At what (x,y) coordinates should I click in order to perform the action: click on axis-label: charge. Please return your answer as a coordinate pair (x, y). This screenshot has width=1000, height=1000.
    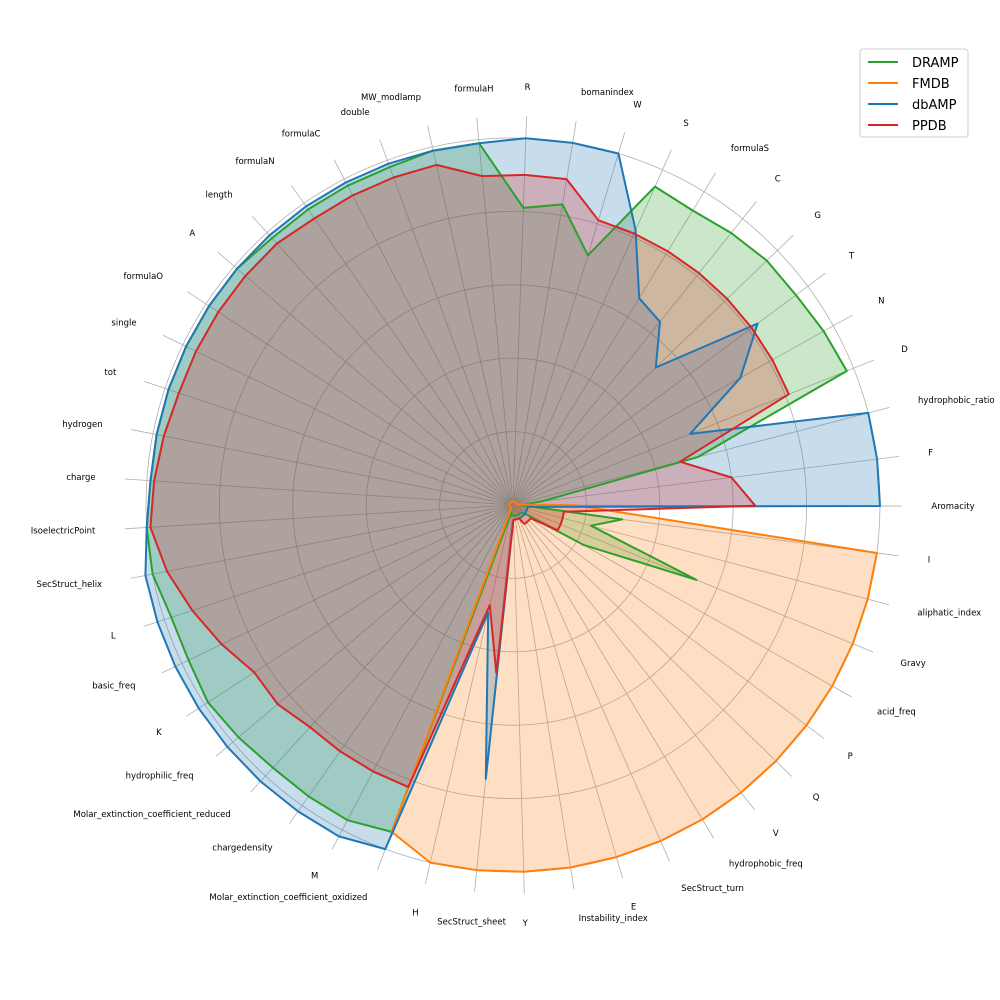
    Looking at the image, I should click on (80, 478).